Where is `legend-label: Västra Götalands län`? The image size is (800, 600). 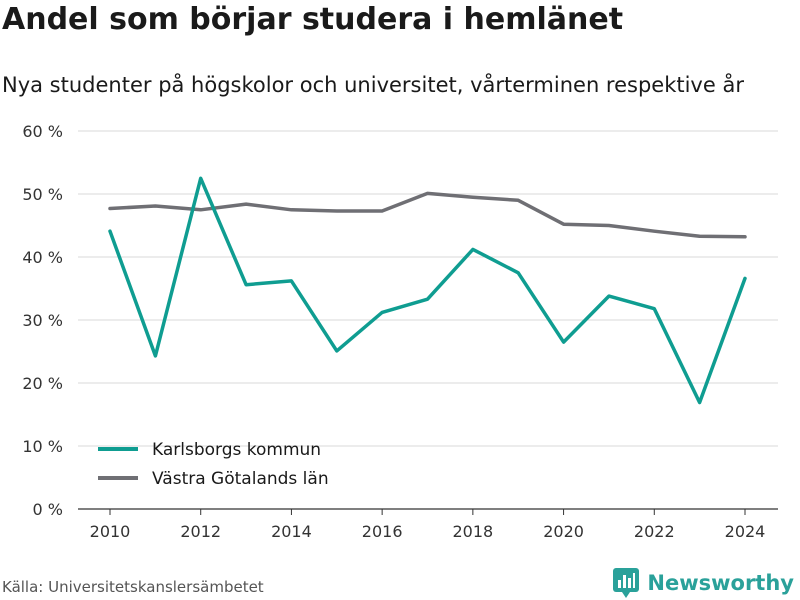 legend-label: Västra Götalands län is located at coordinates (240, 479).